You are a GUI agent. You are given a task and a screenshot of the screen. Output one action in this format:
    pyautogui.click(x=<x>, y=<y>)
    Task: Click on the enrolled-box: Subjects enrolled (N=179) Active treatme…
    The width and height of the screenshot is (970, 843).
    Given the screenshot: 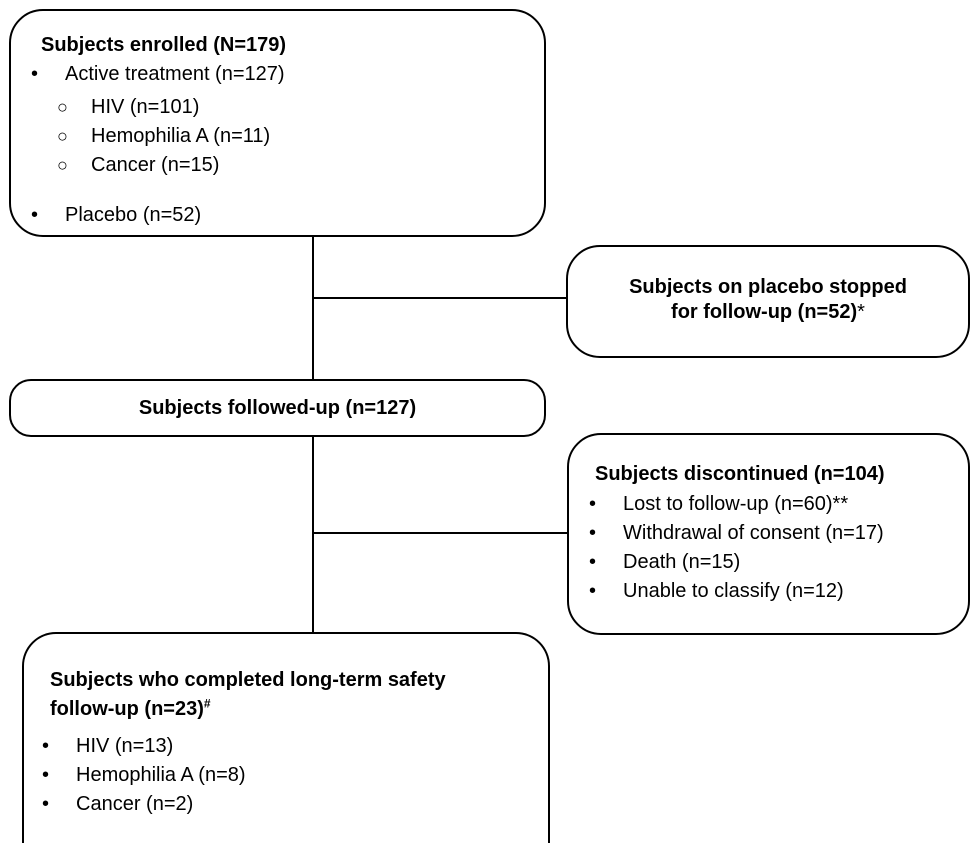 What is the action you would take?
    pyautogui.click(x=277, y=123)
    